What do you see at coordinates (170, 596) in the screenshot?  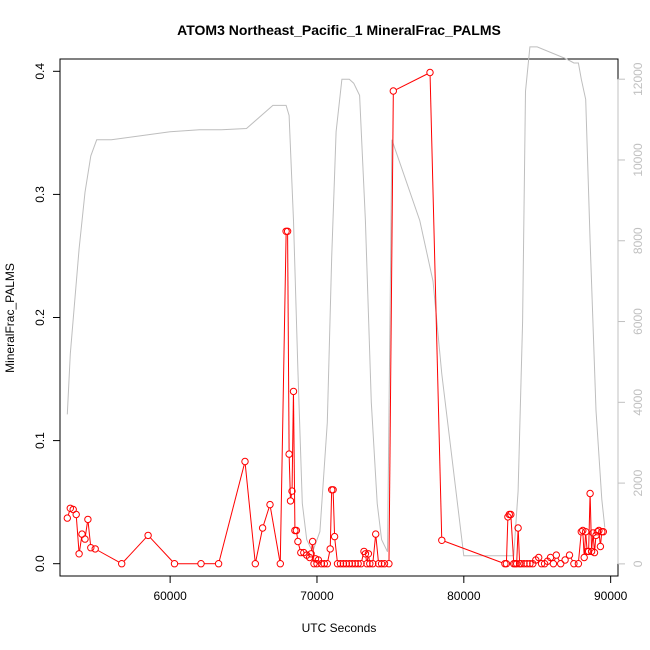 I see `x-tick-label: 60000` at bounding box center [170, 596].